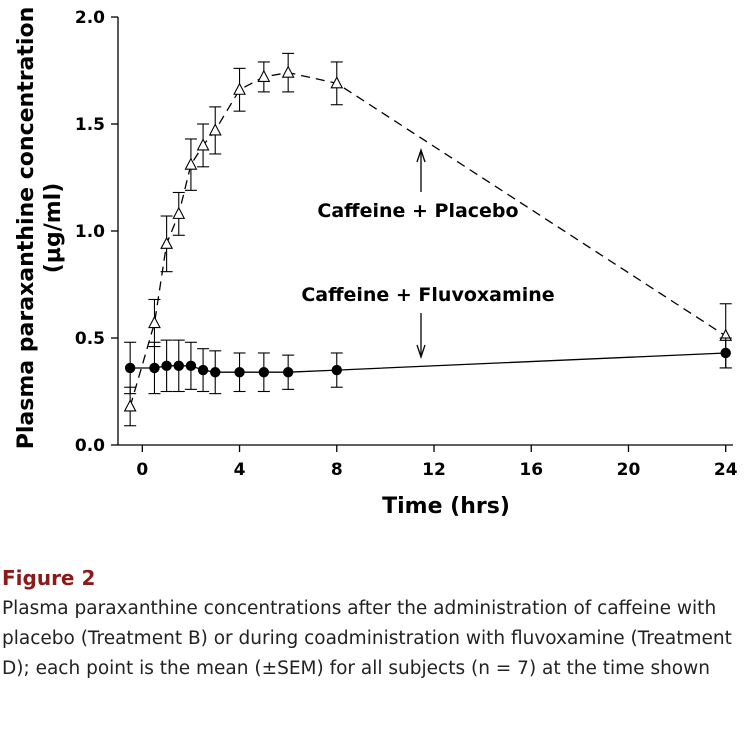 The width and height of the screenshot is (746, 736). Describe the element at coordinates (90, 125) in the screenshot. I see `y-tick-label: 1.5` at that location.